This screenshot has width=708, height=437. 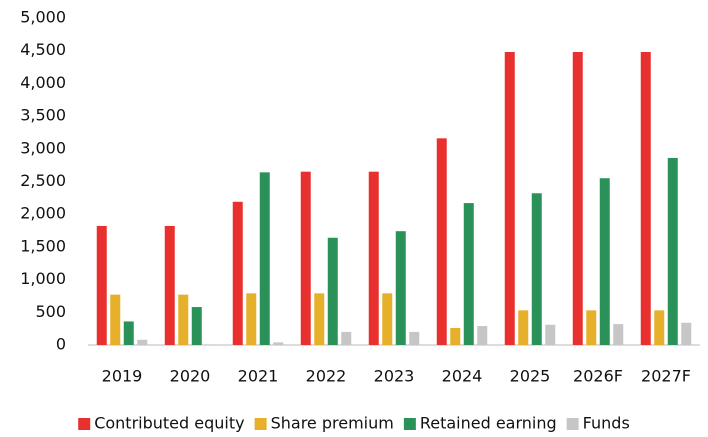 What do you see at coordinates (43, 17) in the screenshot?
I see `y-tick-label: 5,000` at bounding box center [43, 17].